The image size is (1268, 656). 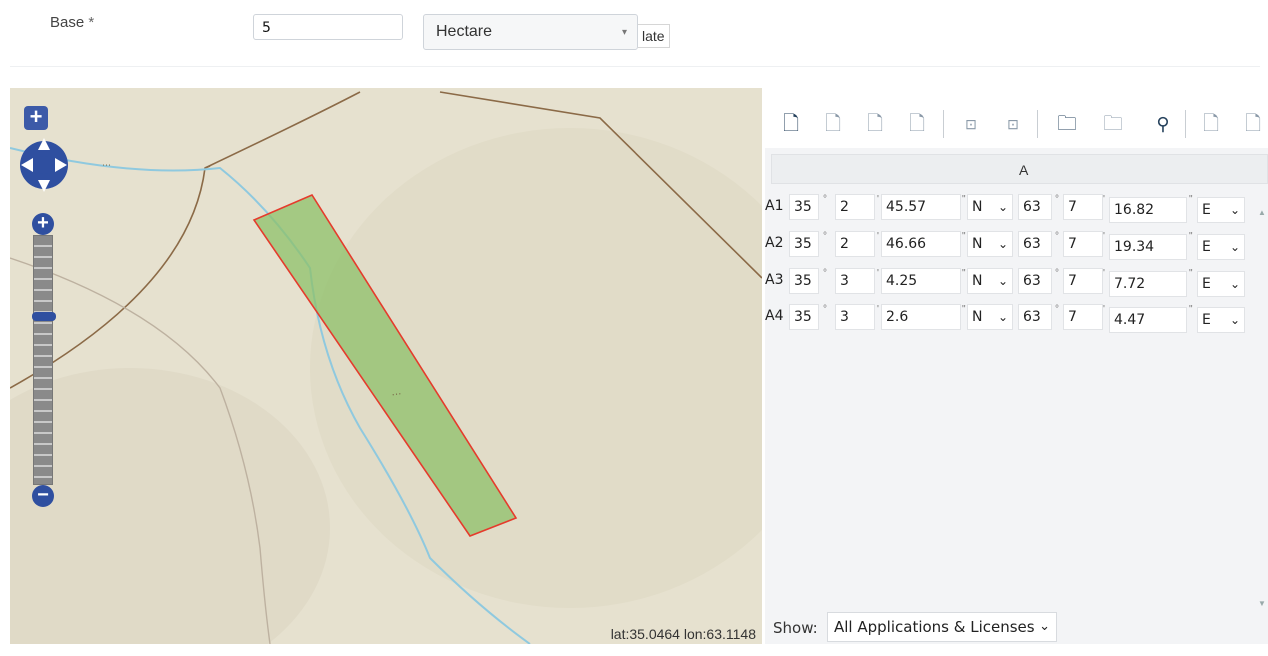 I want to click on scroll-down-icon: ▼, so click(x=1262, y=603).